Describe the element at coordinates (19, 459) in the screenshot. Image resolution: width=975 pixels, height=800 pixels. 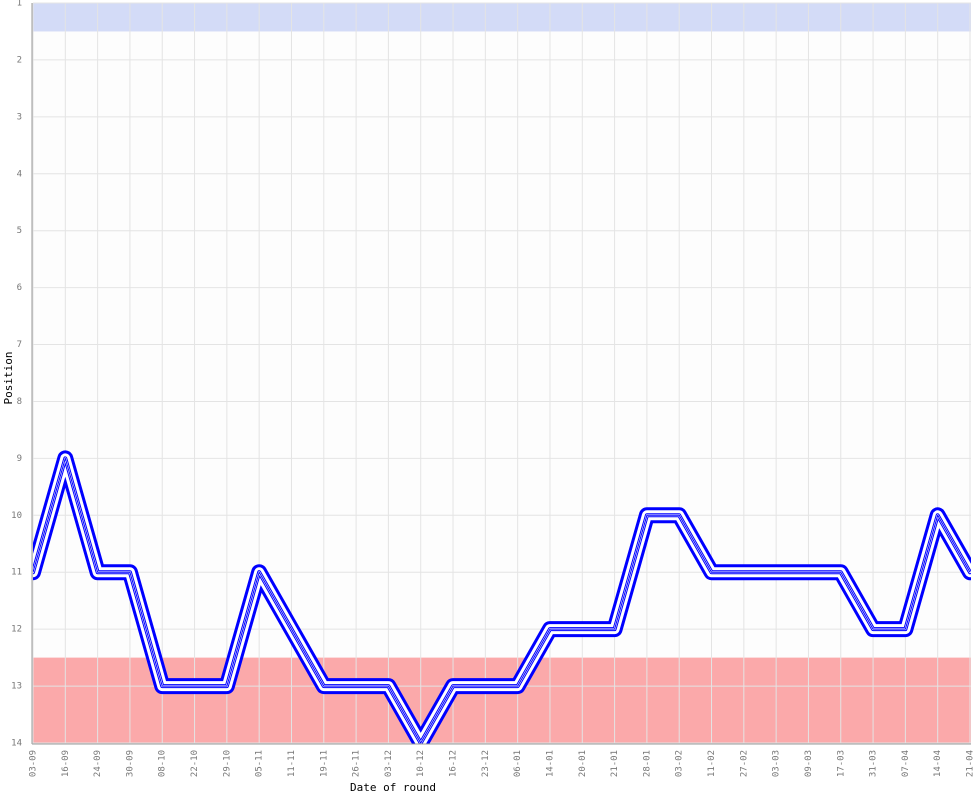
I see `y-tick-label: 9` at that location.